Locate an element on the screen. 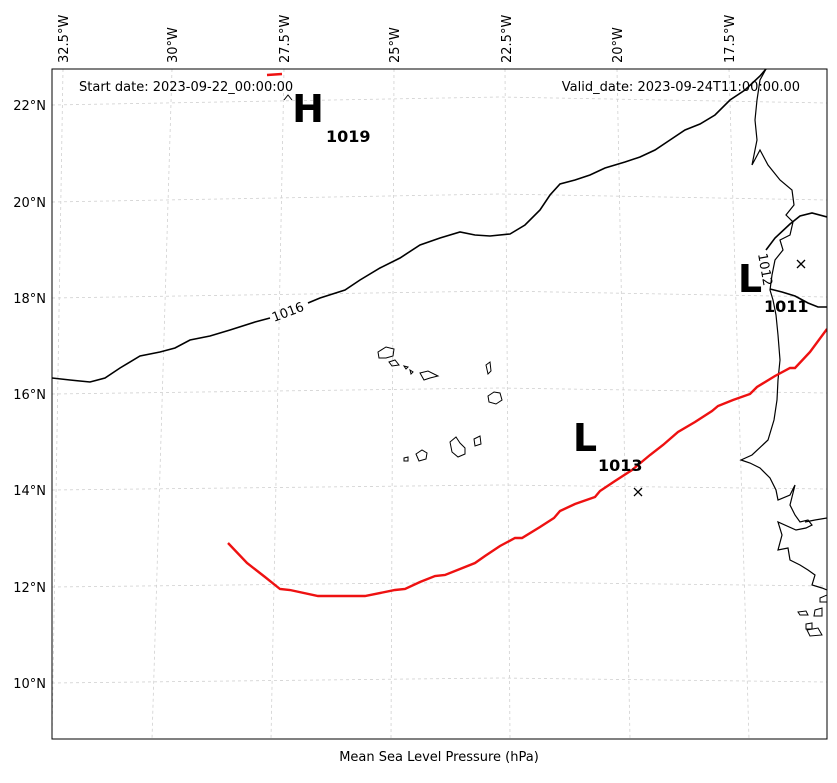 Image resolution: width=837 pixels, height=783 pixels. lon-tick-label: 32.5°W is located at coordinates (64, 39).